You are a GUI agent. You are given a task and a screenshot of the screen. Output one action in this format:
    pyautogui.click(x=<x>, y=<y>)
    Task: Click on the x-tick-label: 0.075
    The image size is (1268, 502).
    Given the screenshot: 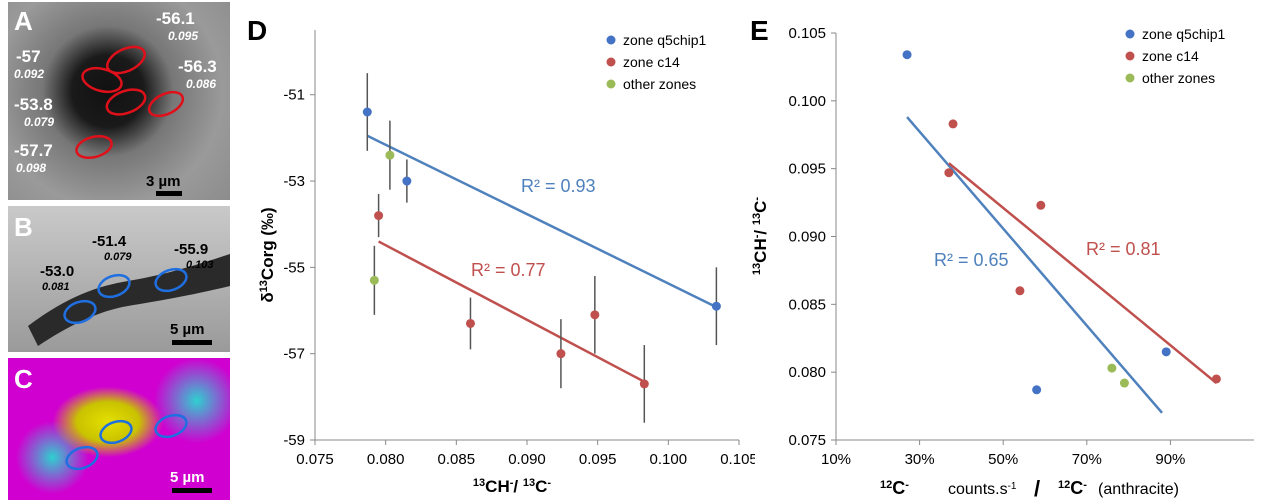 What is the action you would take?
    pyautogui.click(x=315, y=459)
    